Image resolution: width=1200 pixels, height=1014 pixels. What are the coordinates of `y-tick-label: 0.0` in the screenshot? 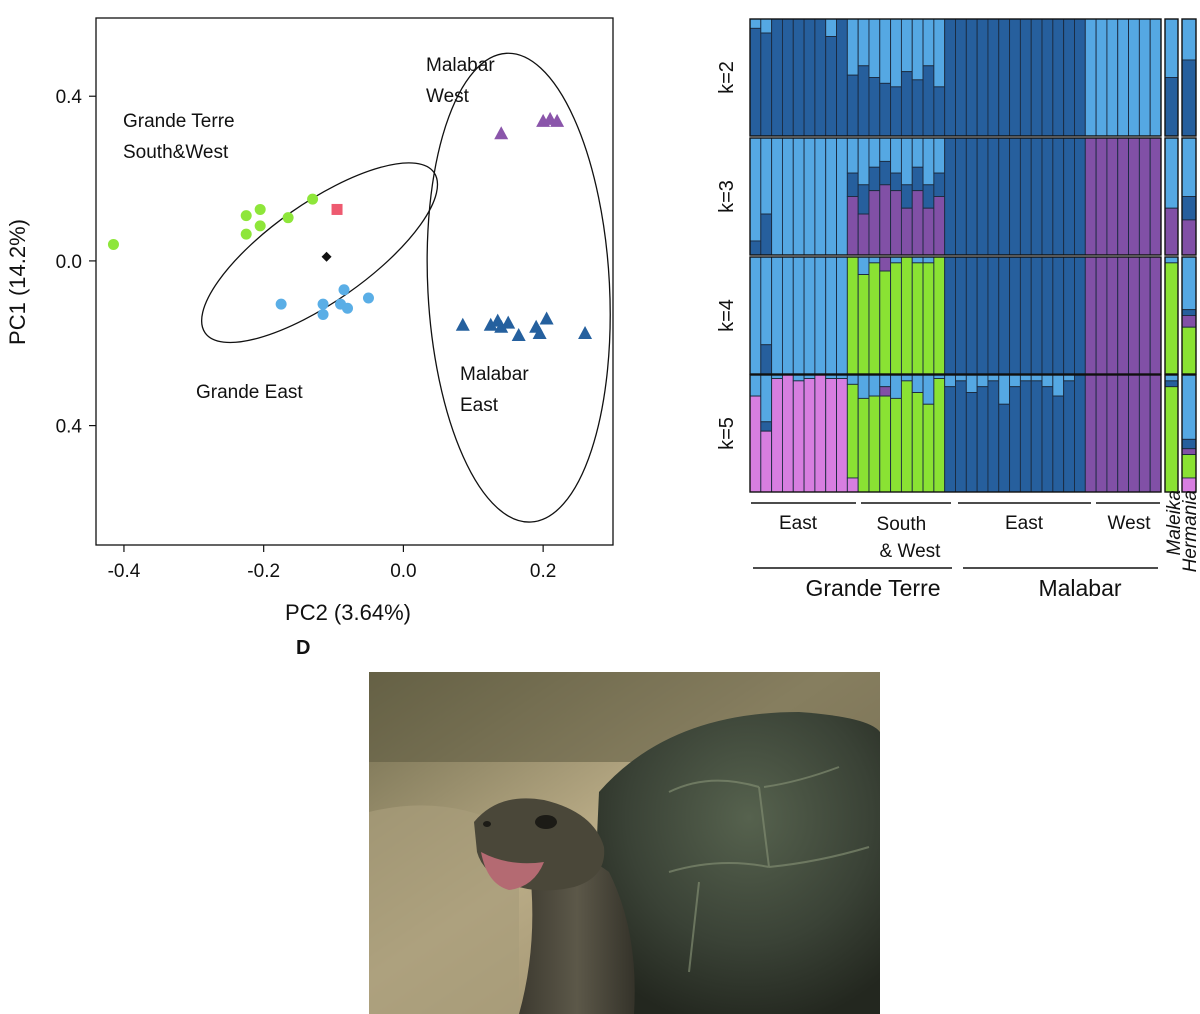 It's located at (69, 262).